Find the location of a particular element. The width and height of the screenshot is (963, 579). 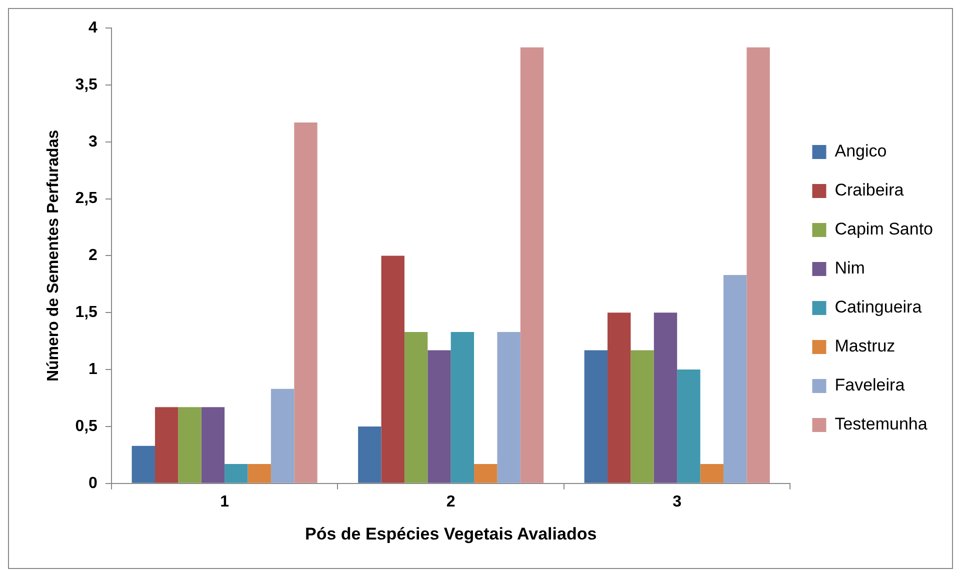

x-tick-label: 2 is located at coordinates (451, 501).